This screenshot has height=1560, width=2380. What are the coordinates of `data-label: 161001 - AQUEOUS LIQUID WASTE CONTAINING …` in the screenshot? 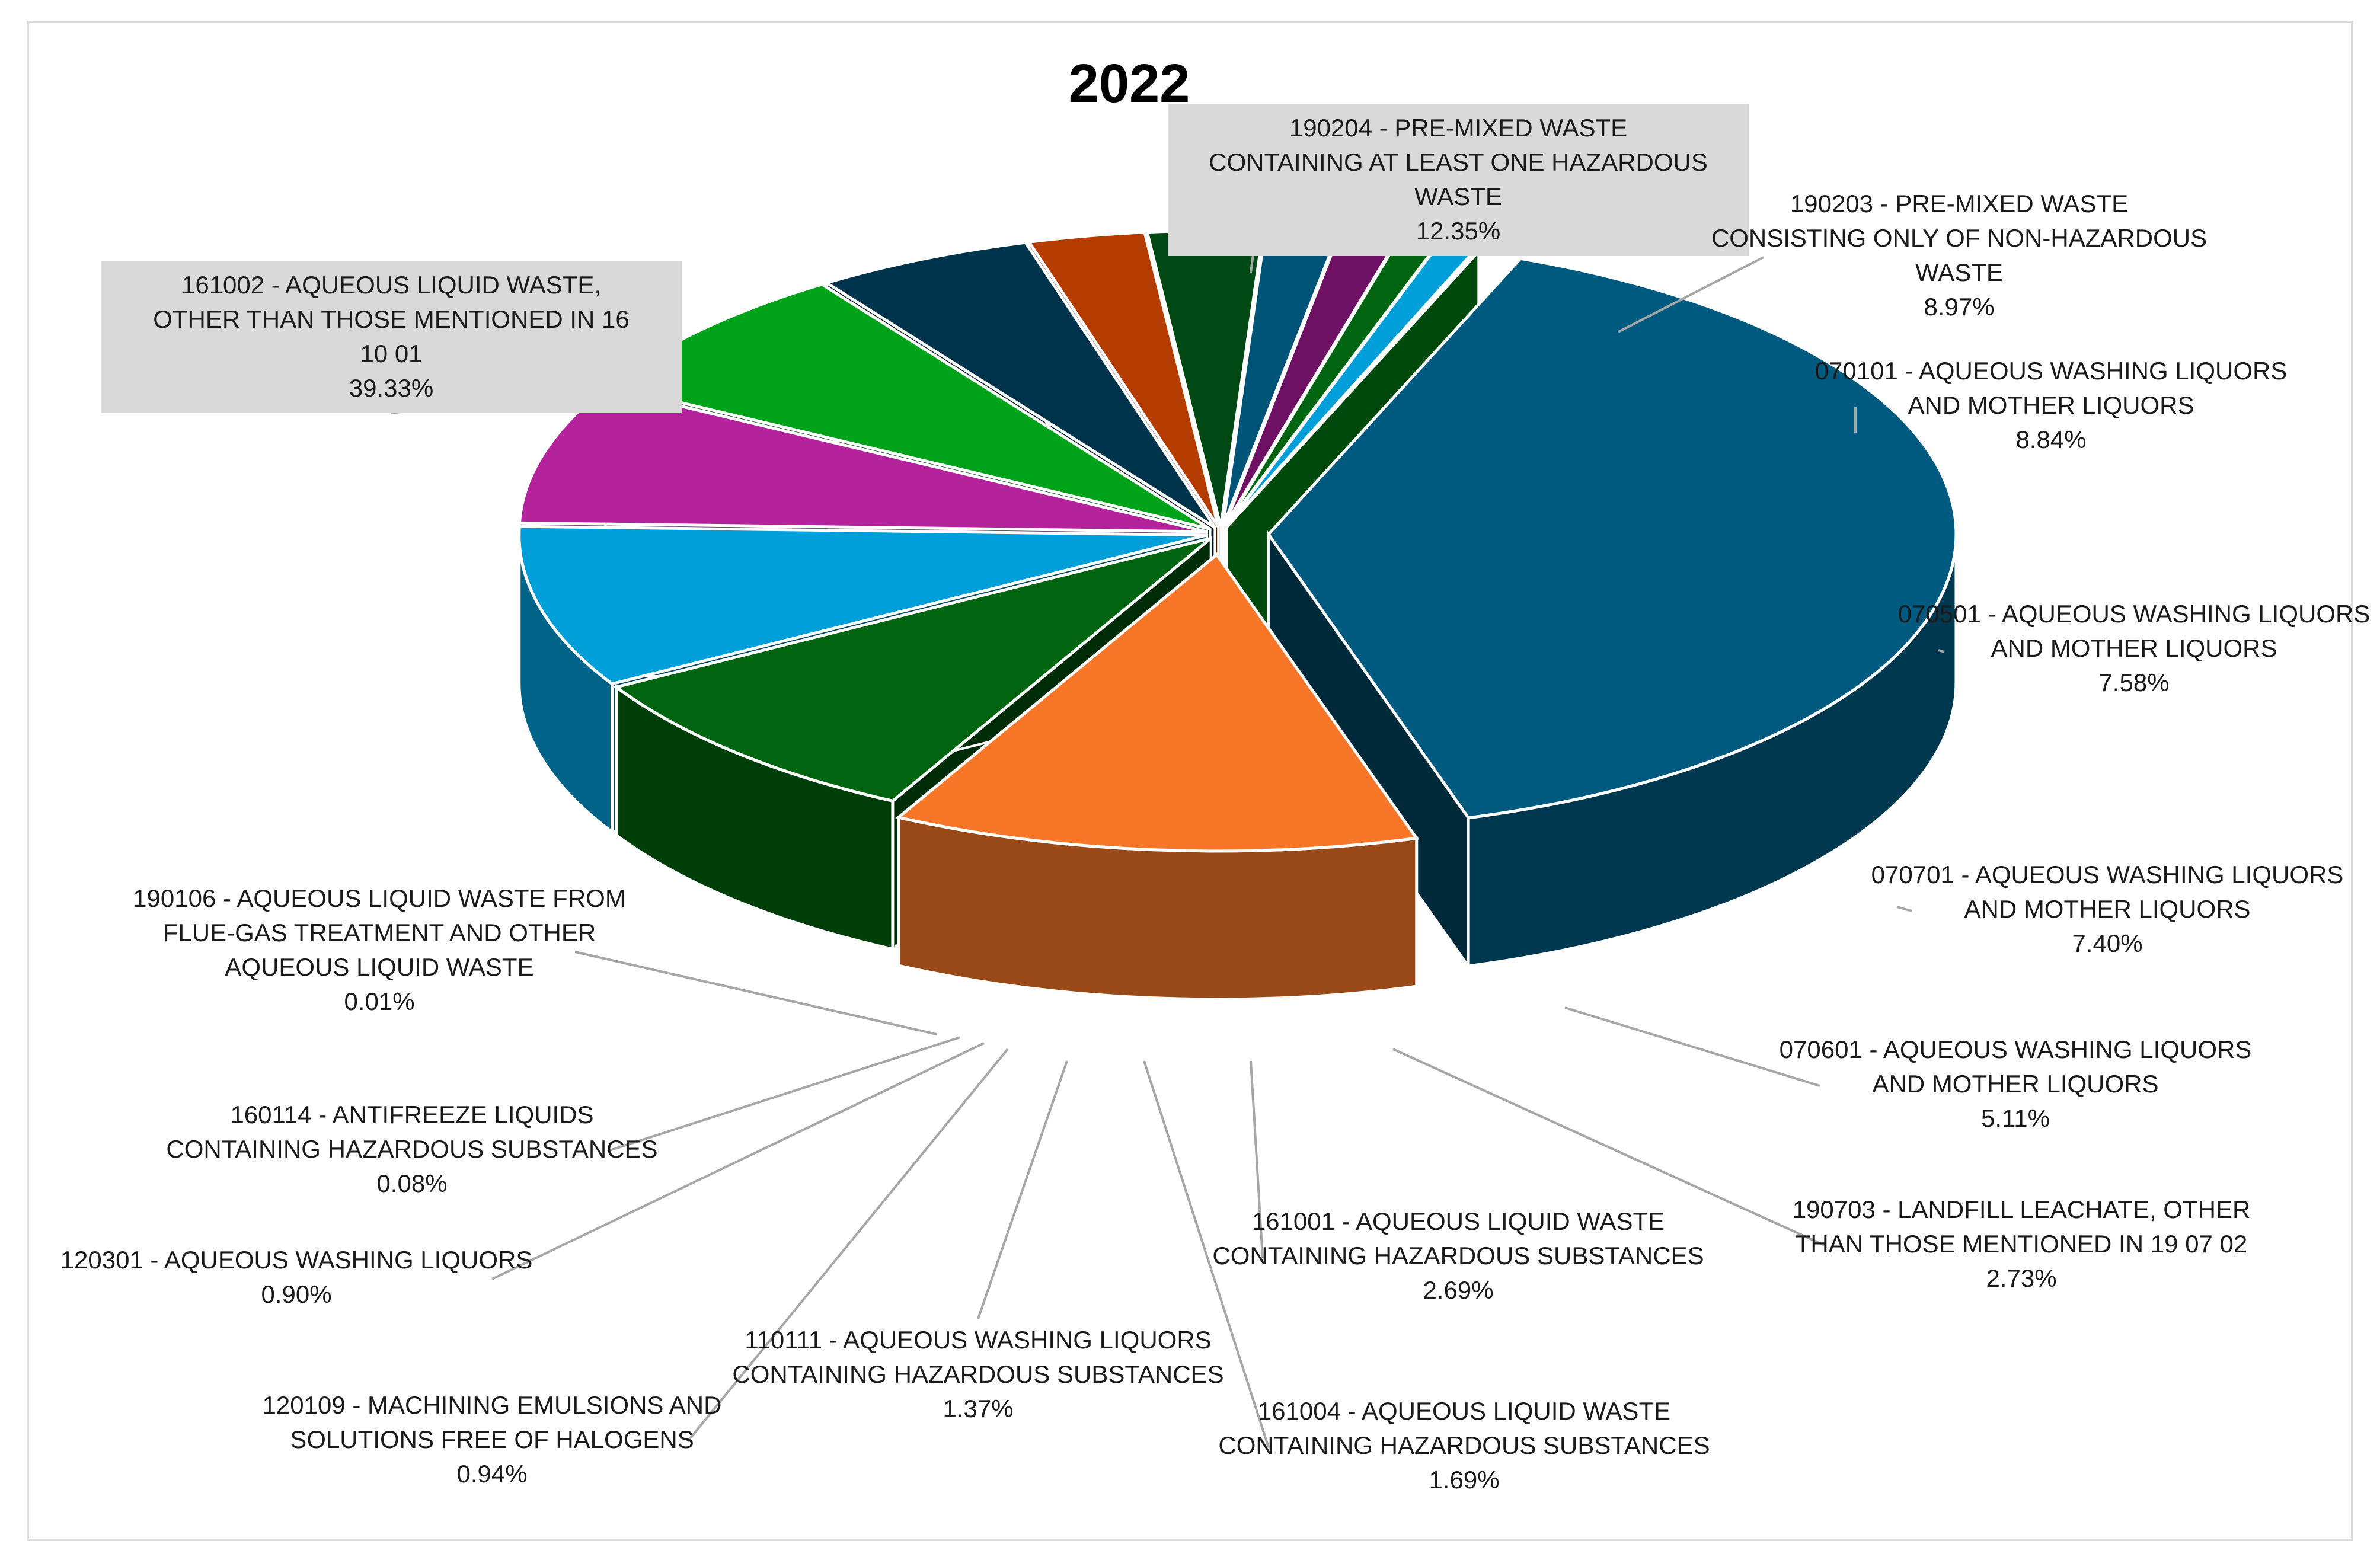 It's located at (1458, 1255).